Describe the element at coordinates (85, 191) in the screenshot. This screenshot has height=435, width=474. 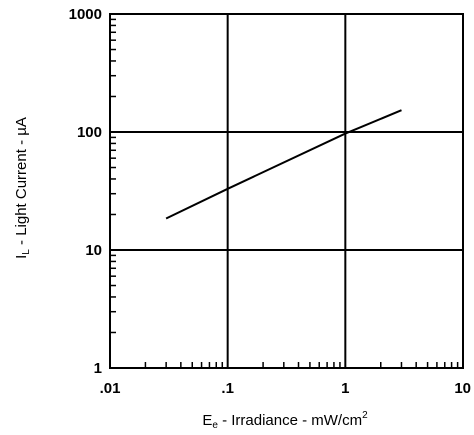
I see `y-tick-labels: 1 10 100 1000` at that location.